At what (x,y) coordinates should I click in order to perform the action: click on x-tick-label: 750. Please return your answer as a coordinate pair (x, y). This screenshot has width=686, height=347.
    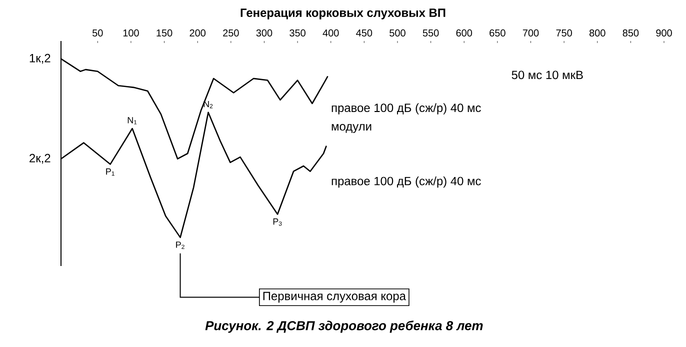
    Looking at the image, I should click on (564, 32).